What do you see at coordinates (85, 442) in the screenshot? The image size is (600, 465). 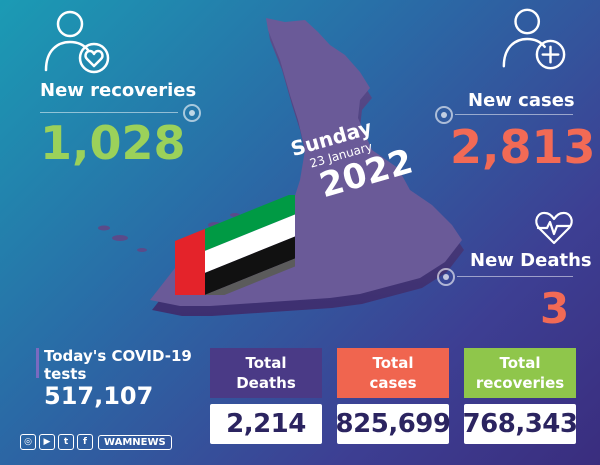 I see `facebook-icon: f` at bounding box center [85, 442].